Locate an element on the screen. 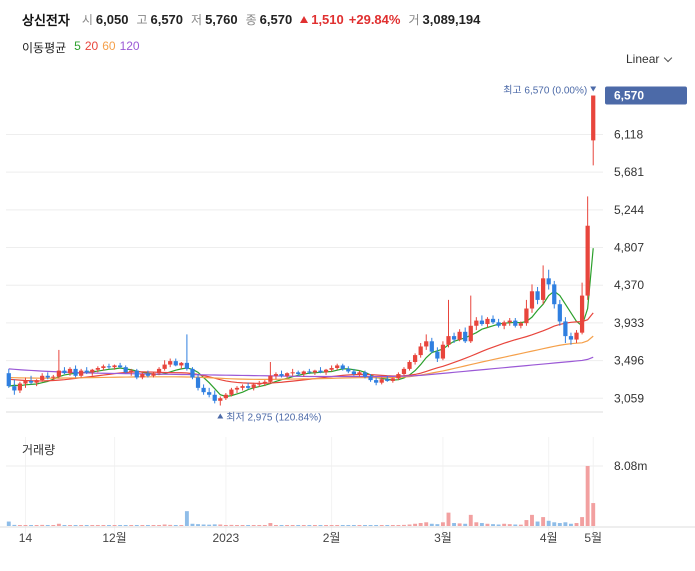  ma-legend-title: 이동평균 is located at coordinates (44, 48).